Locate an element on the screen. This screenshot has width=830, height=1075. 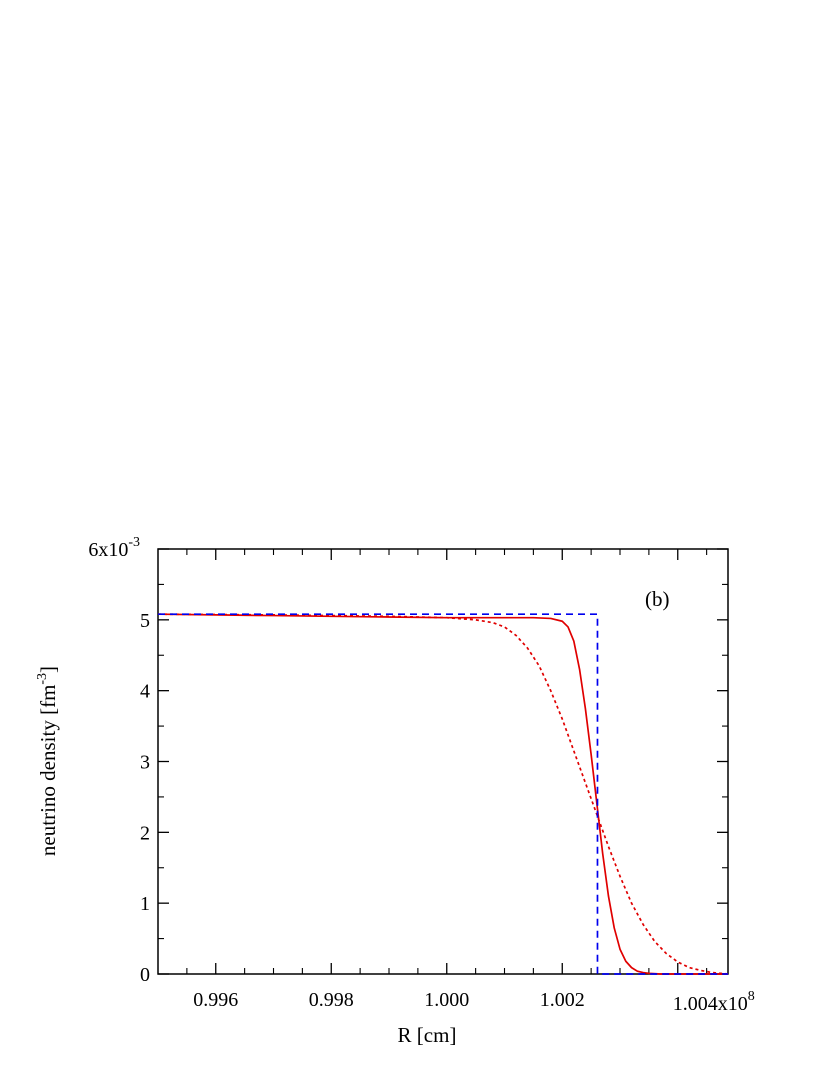
x-tick-label: 0.998 is located at coordinates (331, 1000).